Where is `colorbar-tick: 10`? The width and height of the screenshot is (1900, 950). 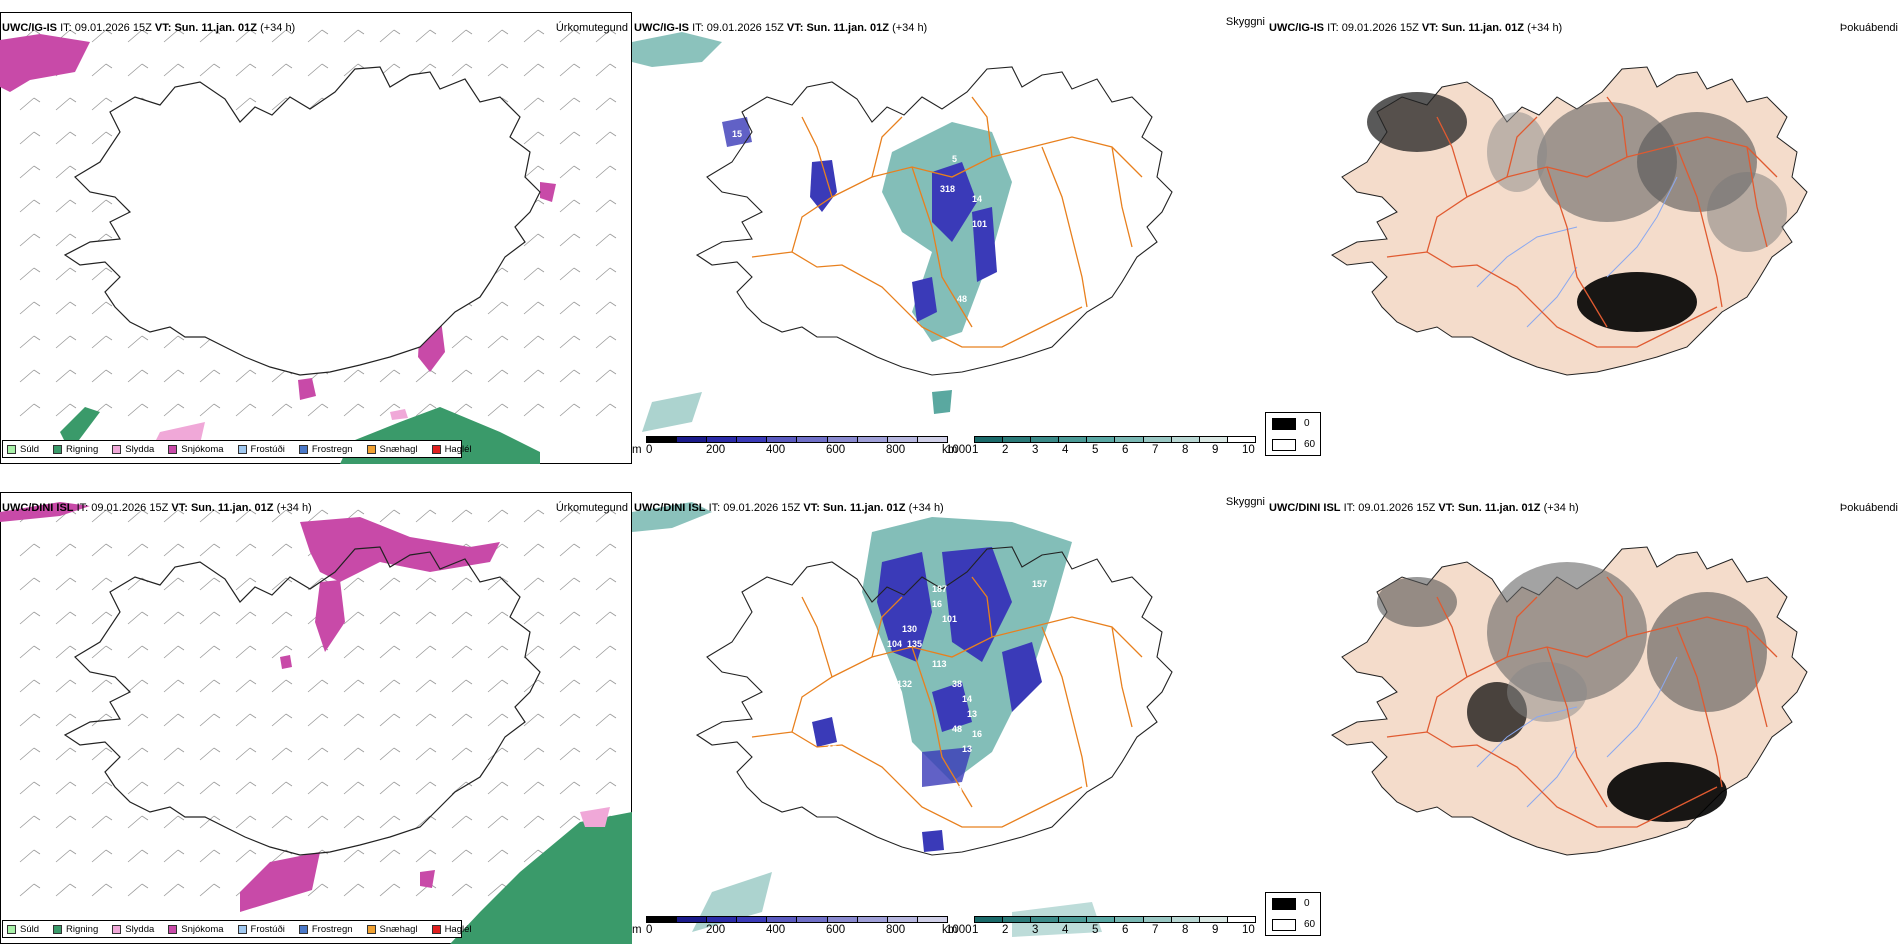
colorbar-tick: 10 is located at coordinates (1248, 450).